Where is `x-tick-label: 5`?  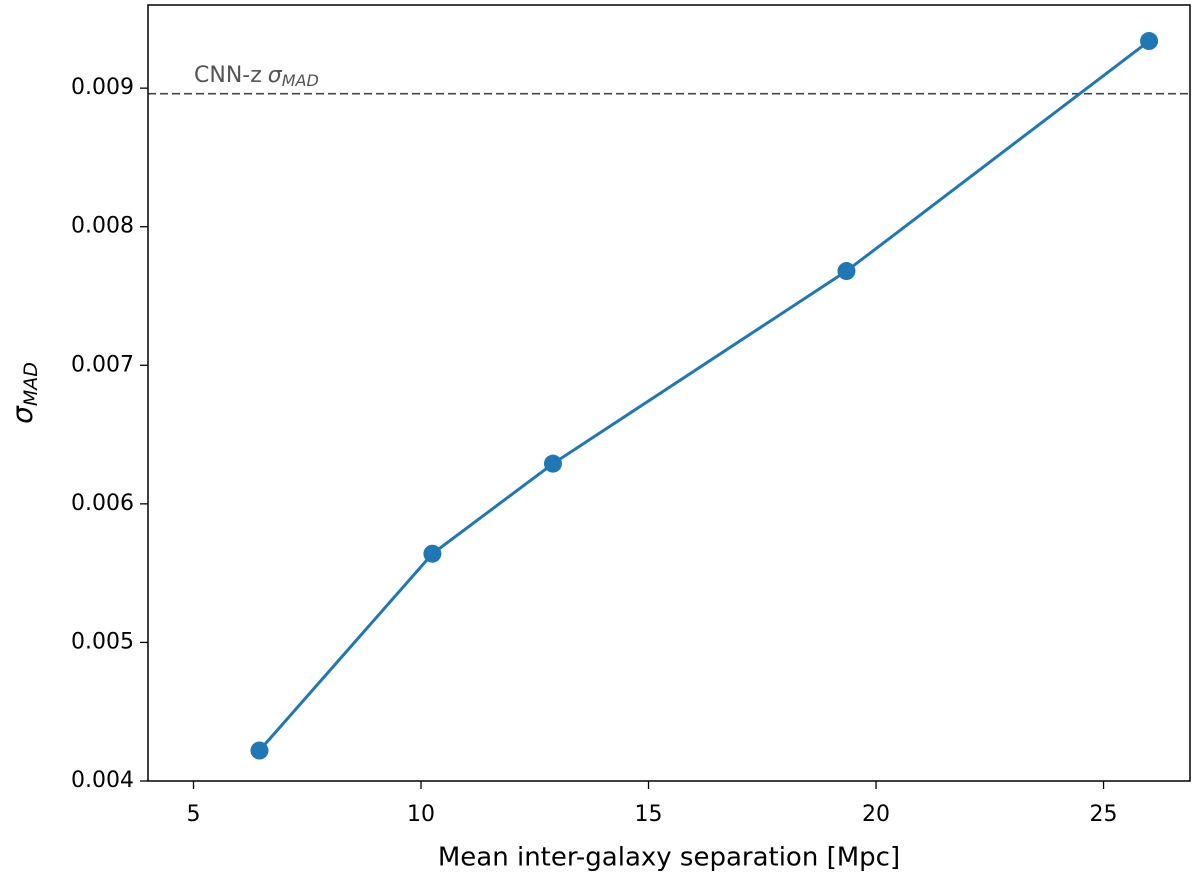
x-tick-label: 5 is located at coordinates (194, 814).